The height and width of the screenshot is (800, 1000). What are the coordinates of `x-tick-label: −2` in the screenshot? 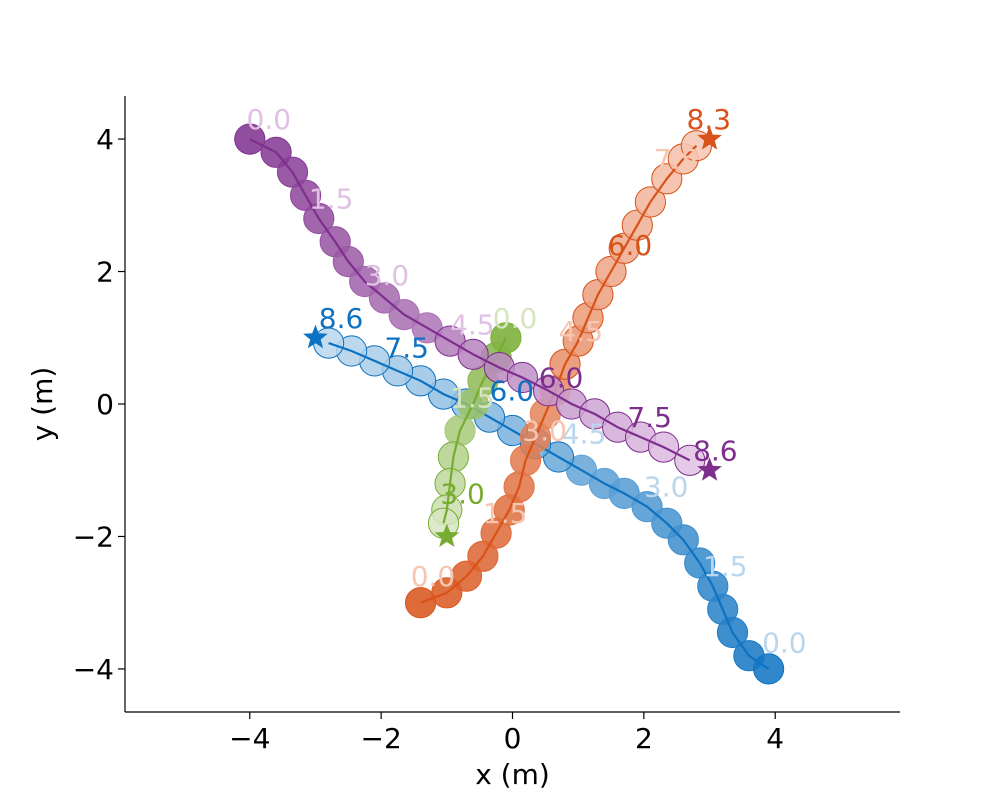 It's located at (381, 738).